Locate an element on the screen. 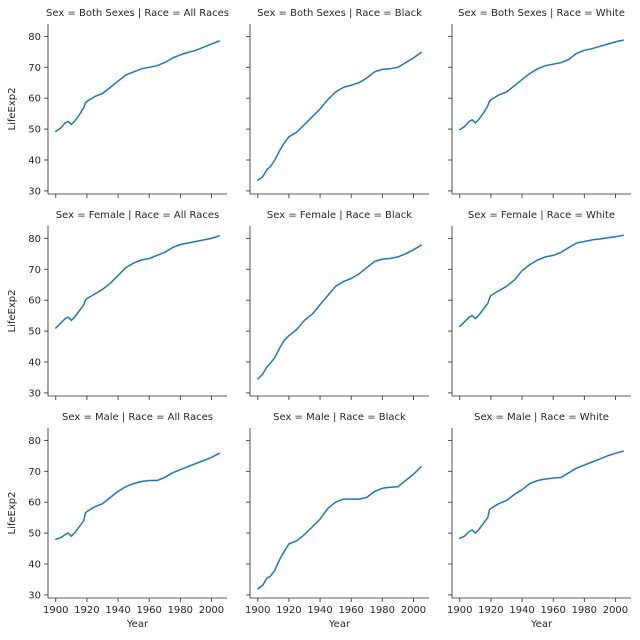 This screenshot has width=640, height=640. facet-title: Sex = Both Sexes | Race = Black is located at coordinates (339, 13).